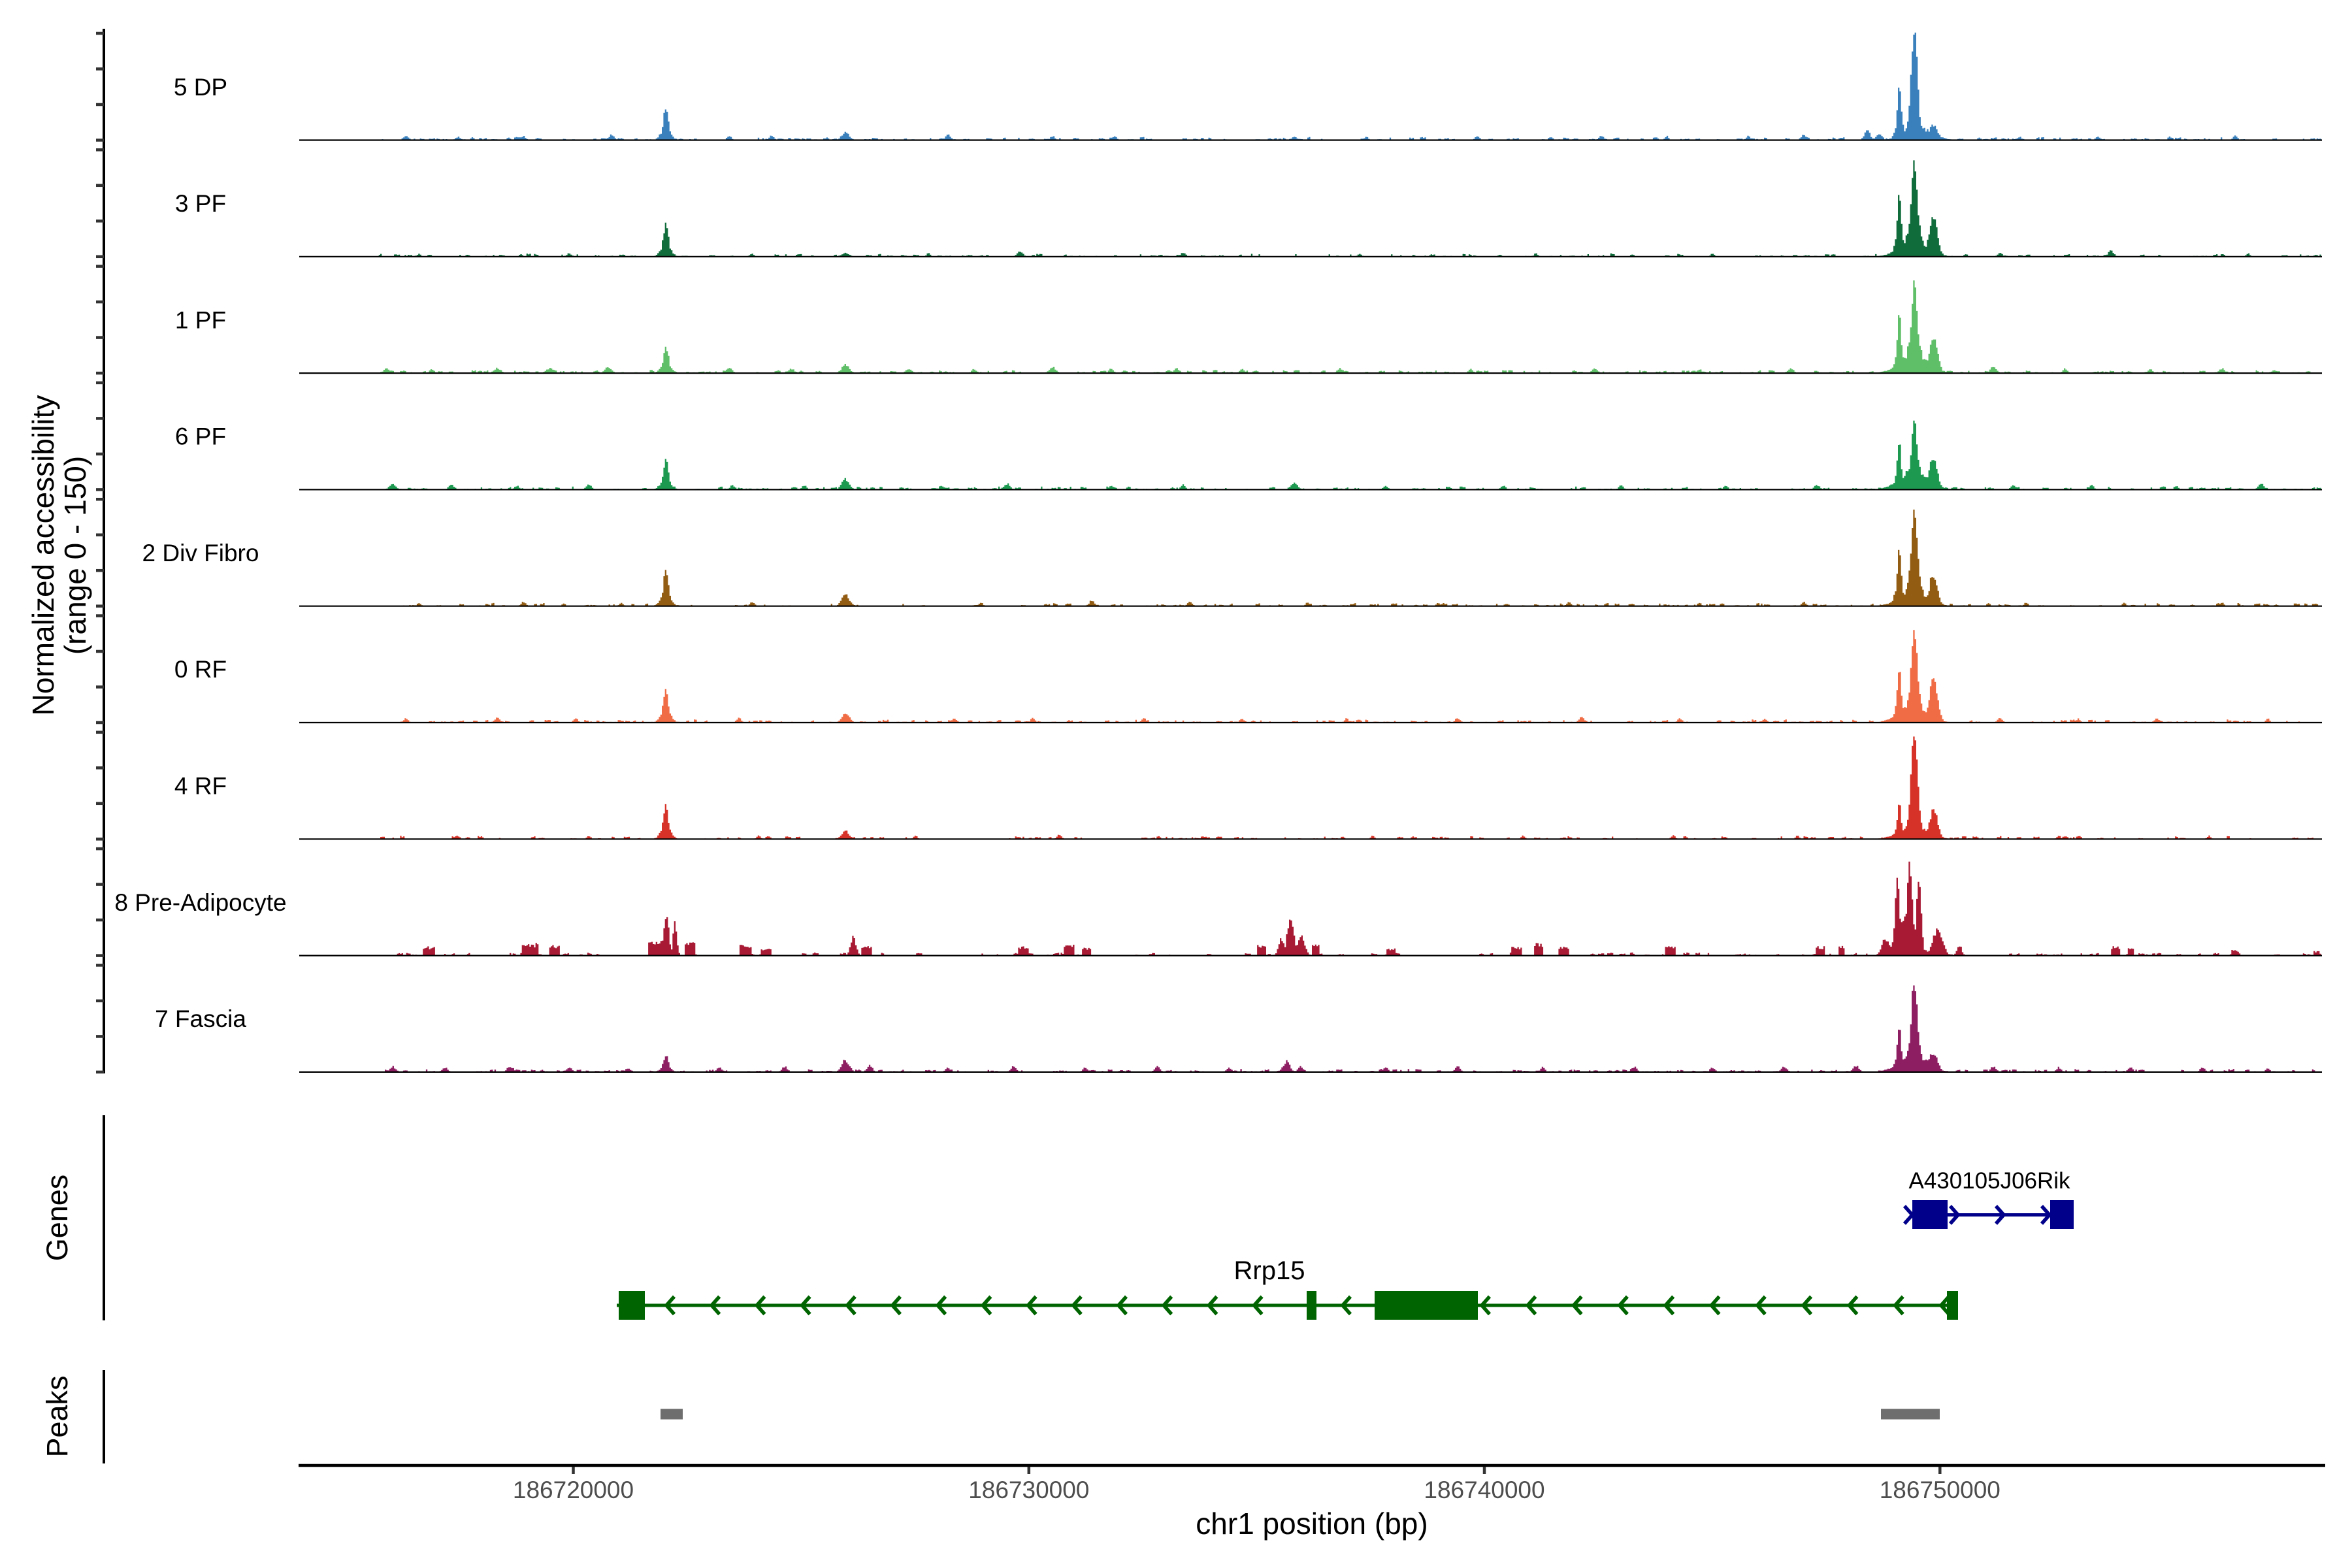 The width and height of the screenshot is (2352, 1568). Describe the element at coordinates (1484, 1490) in the screenshot. I see `svg-text: 186740000` at that location.